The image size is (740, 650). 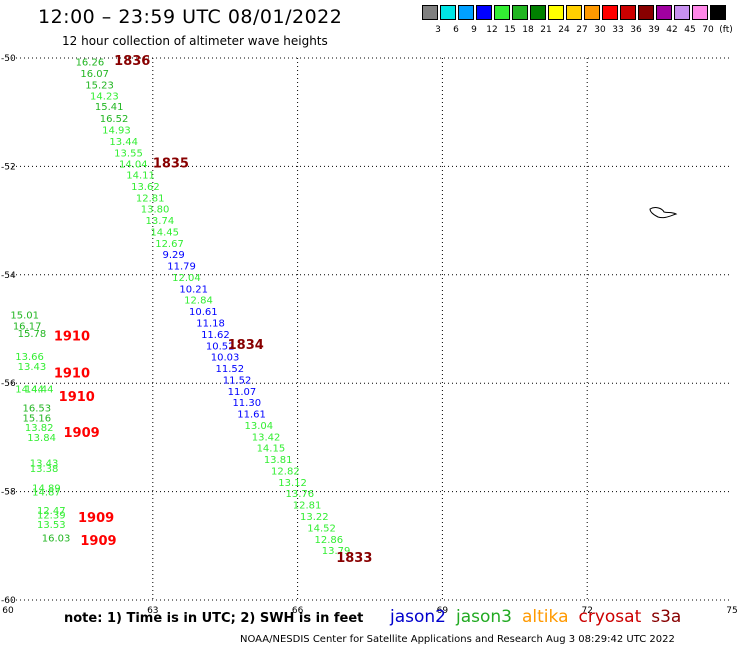 What do you see at coordinates (46, 488) in the screenshot?
I see `data-point-label: 14.89` at bounding box center [46, 488].